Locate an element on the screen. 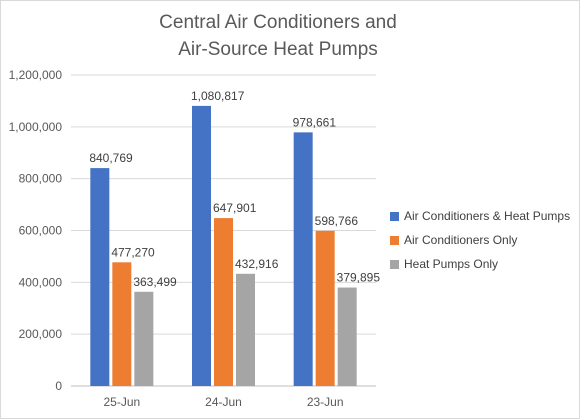 This screenshot has width=580, height=419. data-label: 379,895 is located at coordinates (359, 278).